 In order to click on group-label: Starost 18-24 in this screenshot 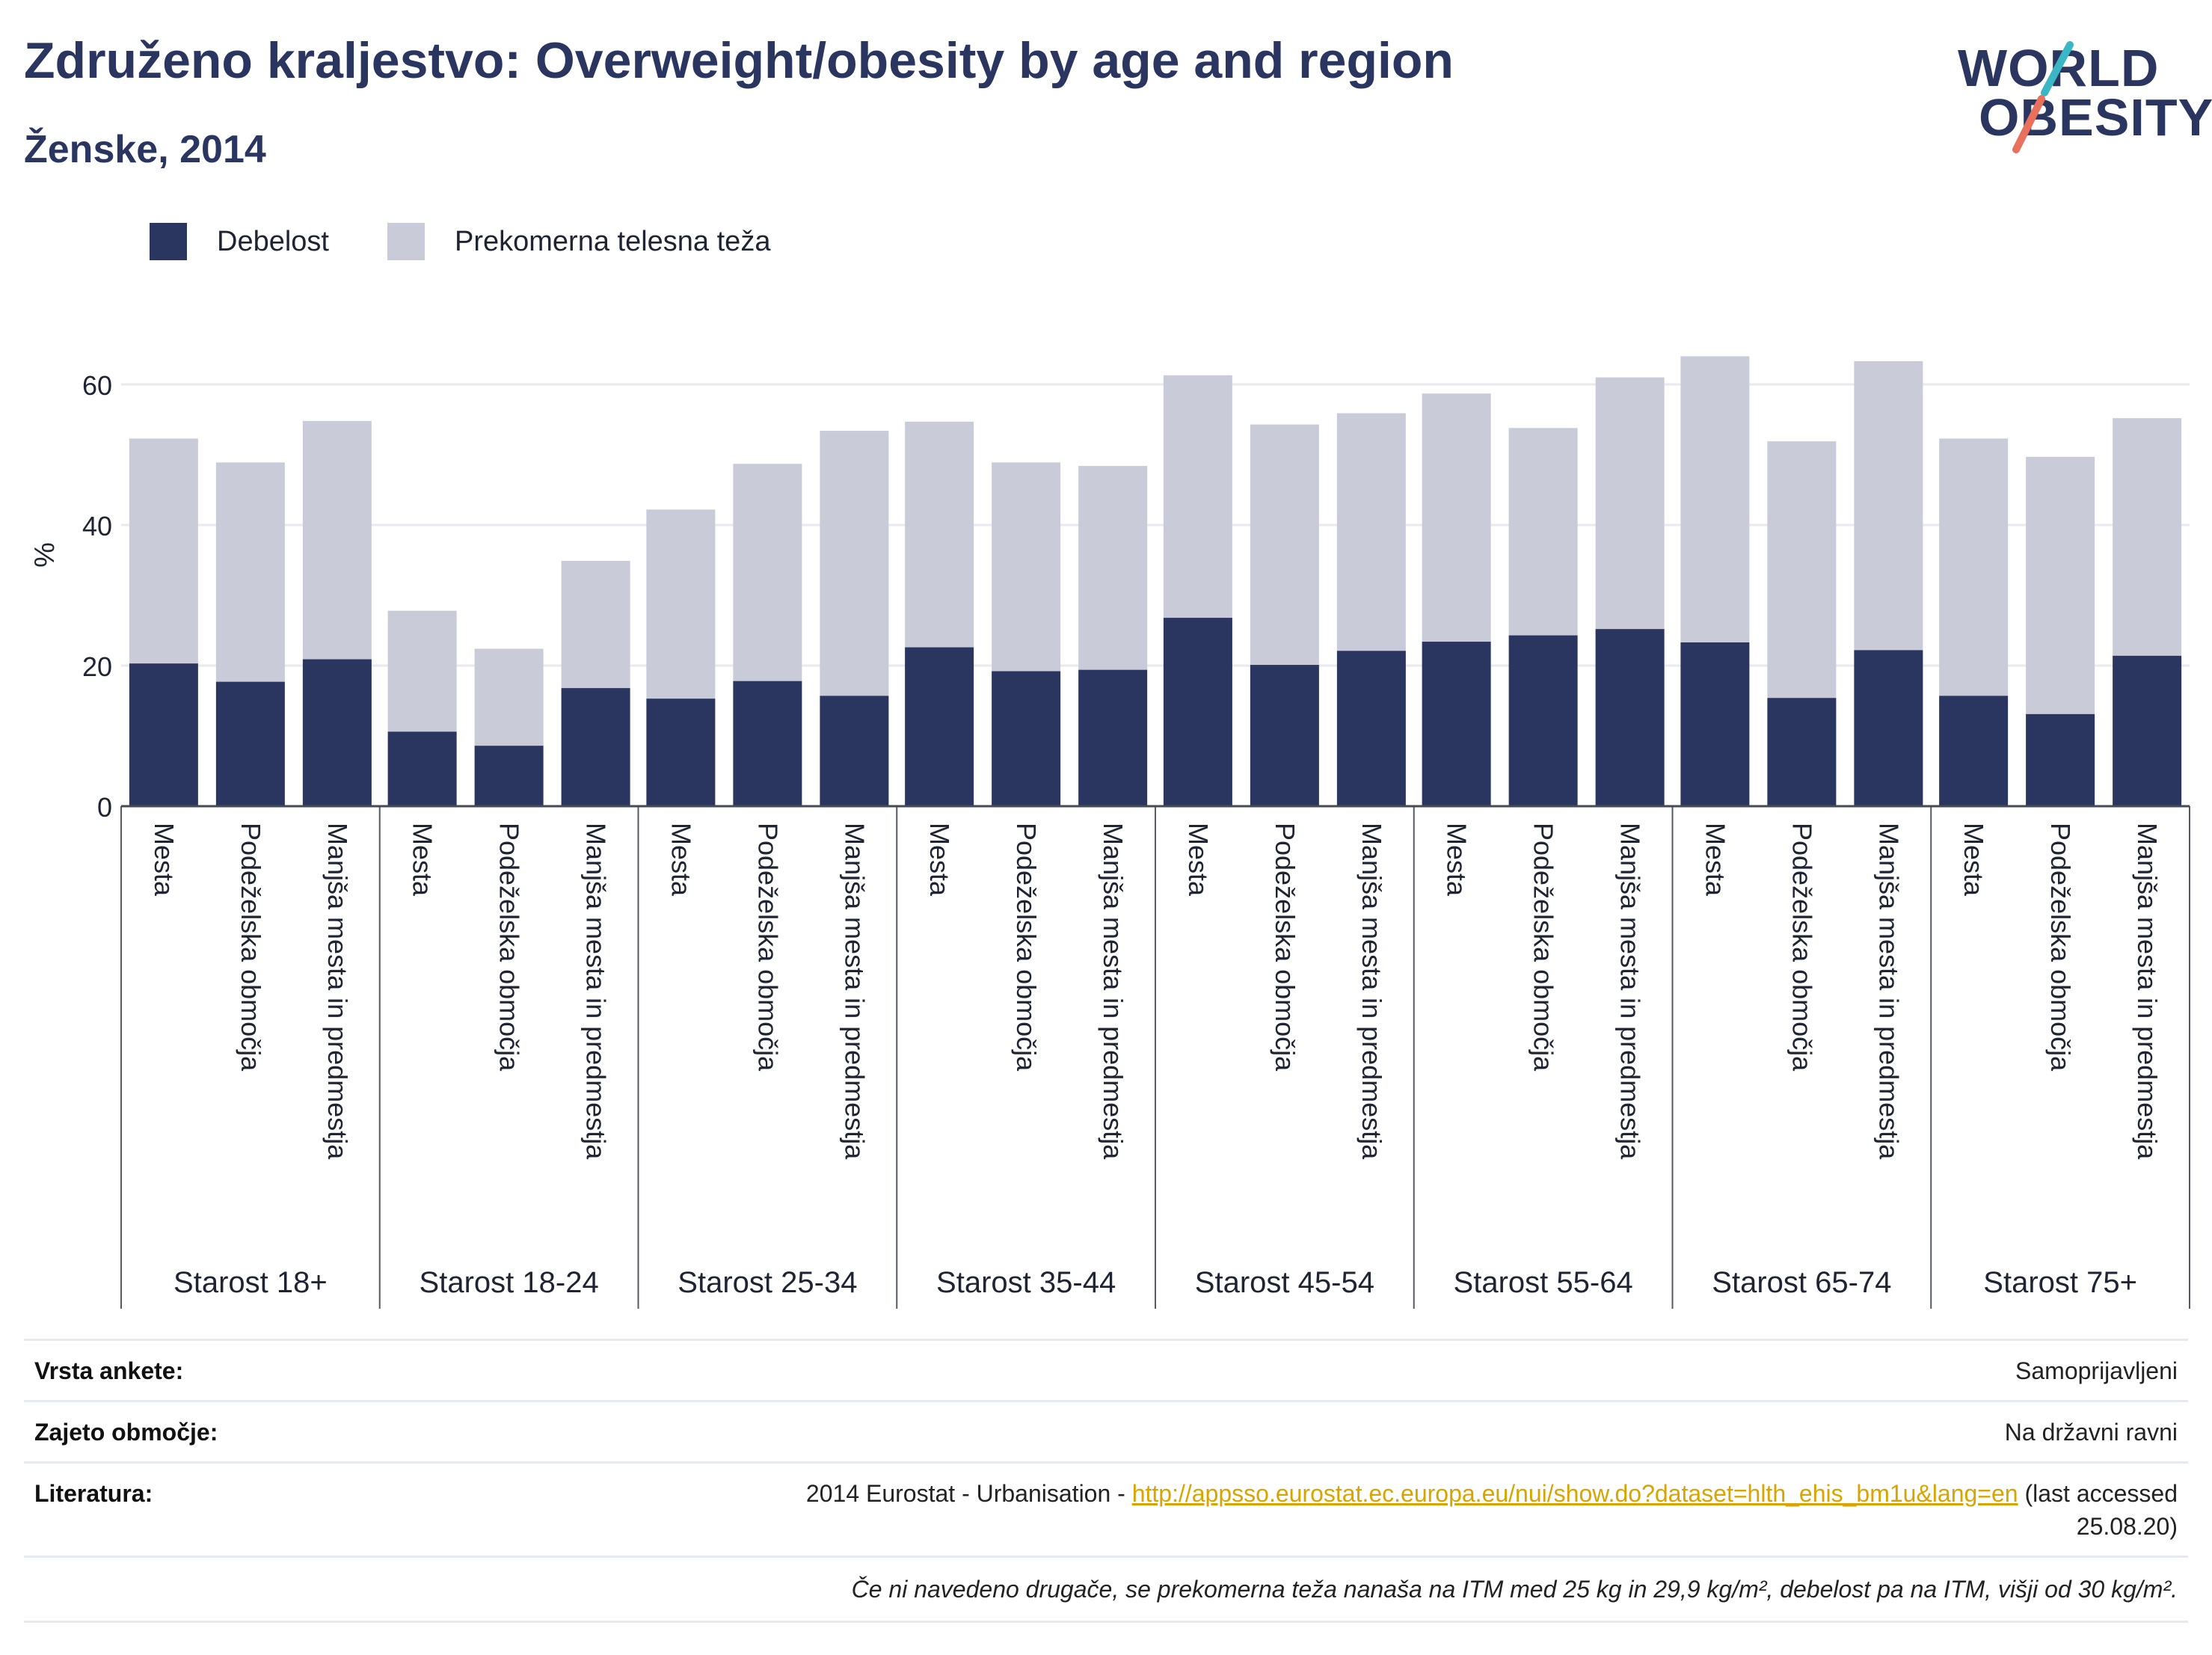, I will do `click(510, 1282)`.